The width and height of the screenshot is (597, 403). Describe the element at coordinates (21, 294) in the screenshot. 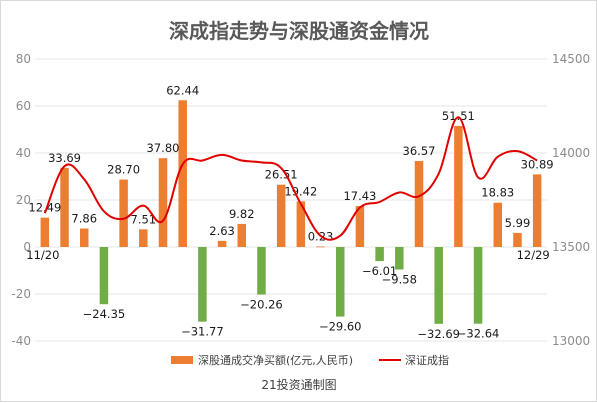

I see `left-tick-label: -20` at that location.